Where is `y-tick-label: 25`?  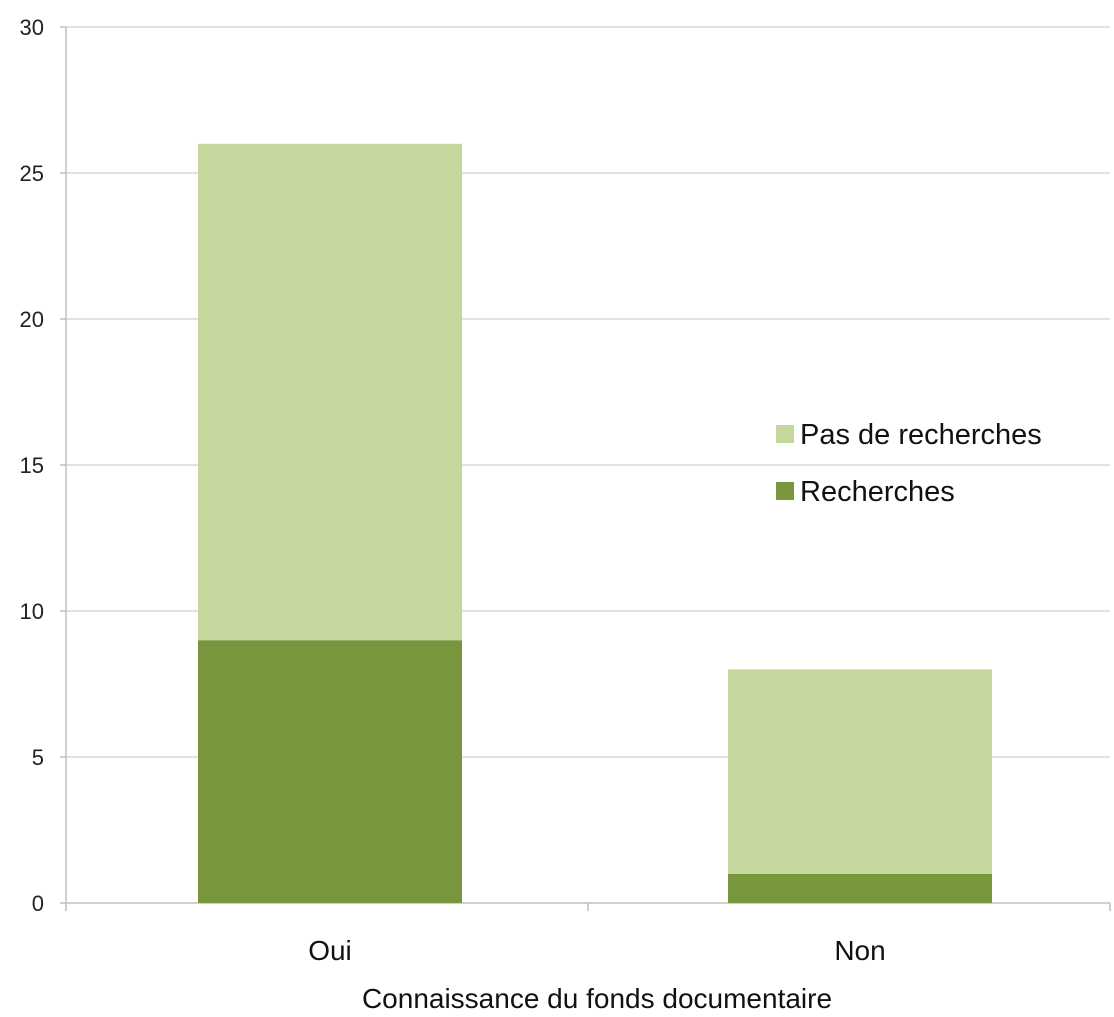 y-tick-label: 25 is located at coordinates (32, 173).